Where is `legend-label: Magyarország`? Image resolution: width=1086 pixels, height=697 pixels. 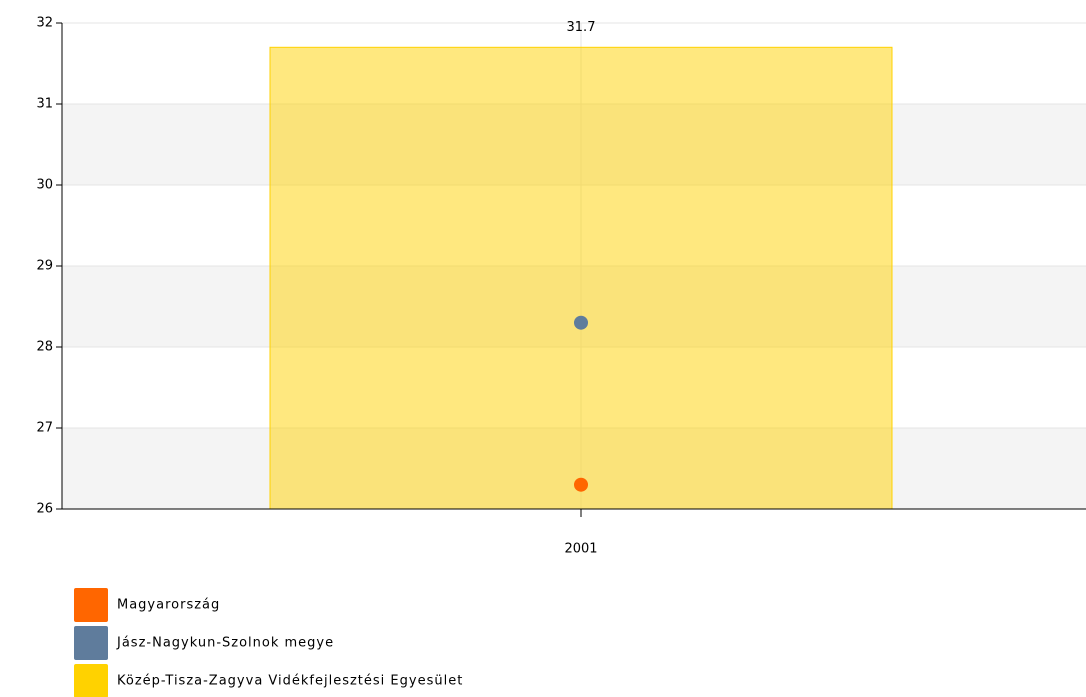 legend-label: Magyarország is located at coordinates (168, 605).